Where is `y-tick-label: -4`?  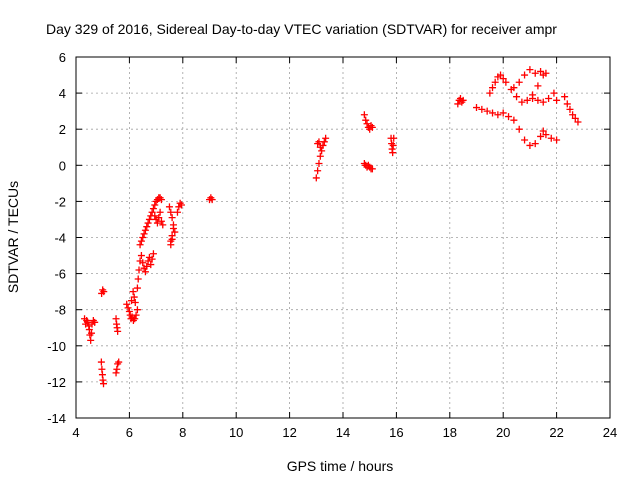 y-tick-label: -4 is located at coordinates (60, 238).